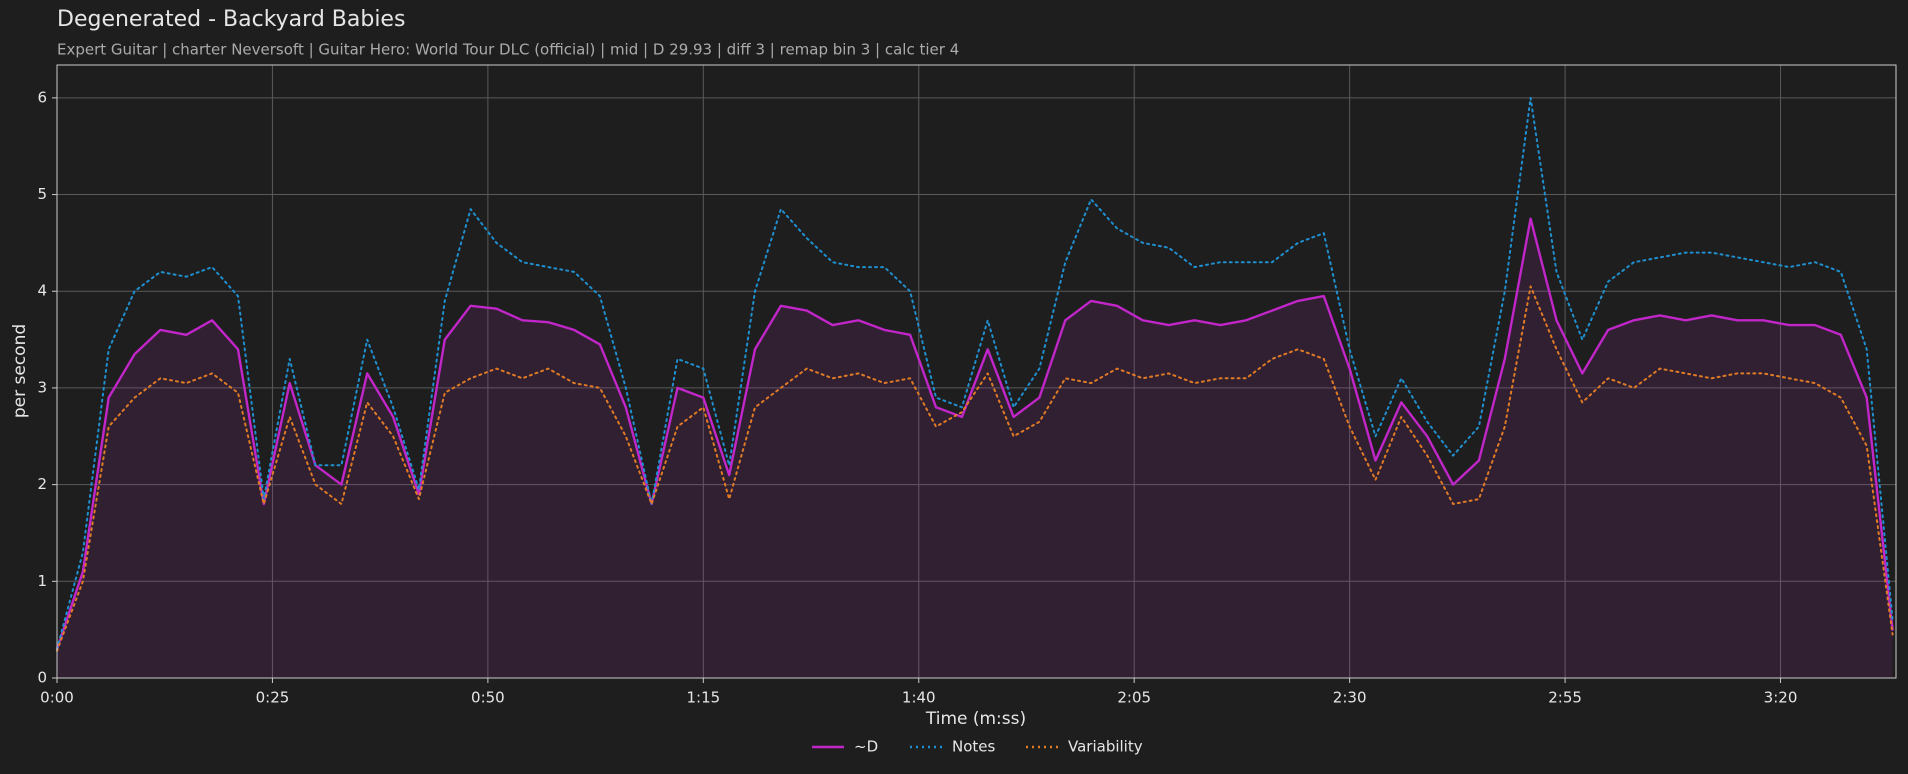 Image resolution: width=1908 pixels, height=774 pixels. Describe the element at coordinates (1350, 698) in the screenshot. I see `x-tick-label: 2:30` at that location.